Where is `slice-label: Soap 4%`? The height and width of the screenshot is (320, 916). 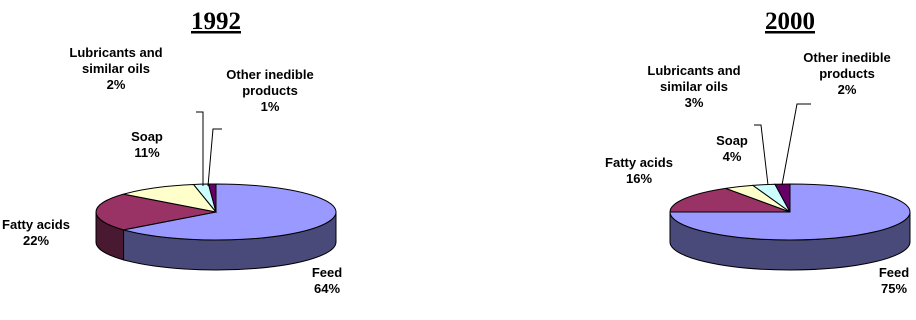 slice-label: Soap 4% is located at coordinates (732, 148).